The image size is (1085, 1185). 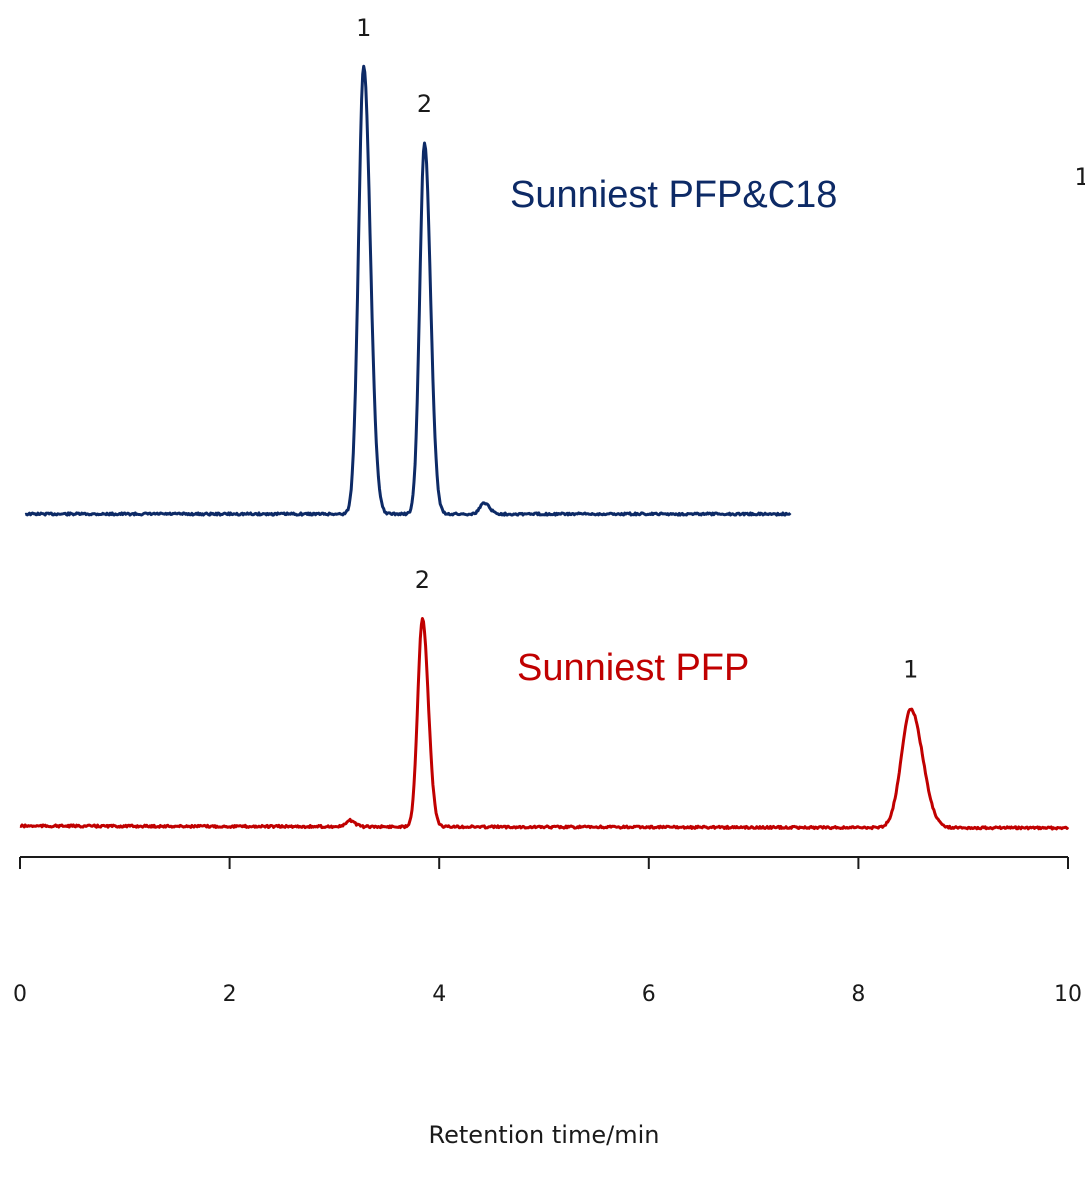 What do you see at coordinates (547, 932) in the screenshot?
I see `x-axis-ticks: 0 2 4 6 8 10` at bounding box center [547, 932].